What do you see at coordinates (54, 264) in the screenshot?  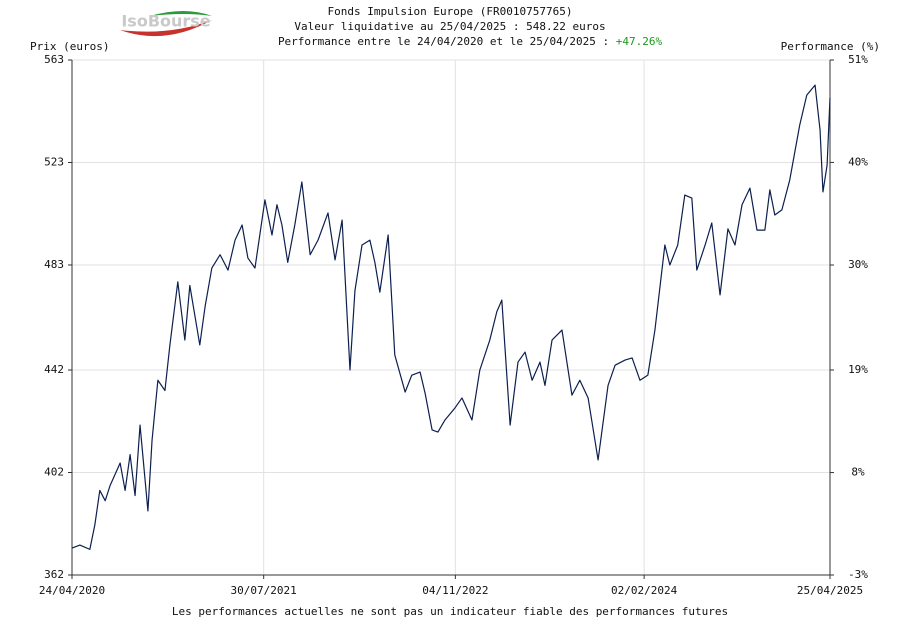 I see `y-tick-label: 483` at bounding box center [54, 264].